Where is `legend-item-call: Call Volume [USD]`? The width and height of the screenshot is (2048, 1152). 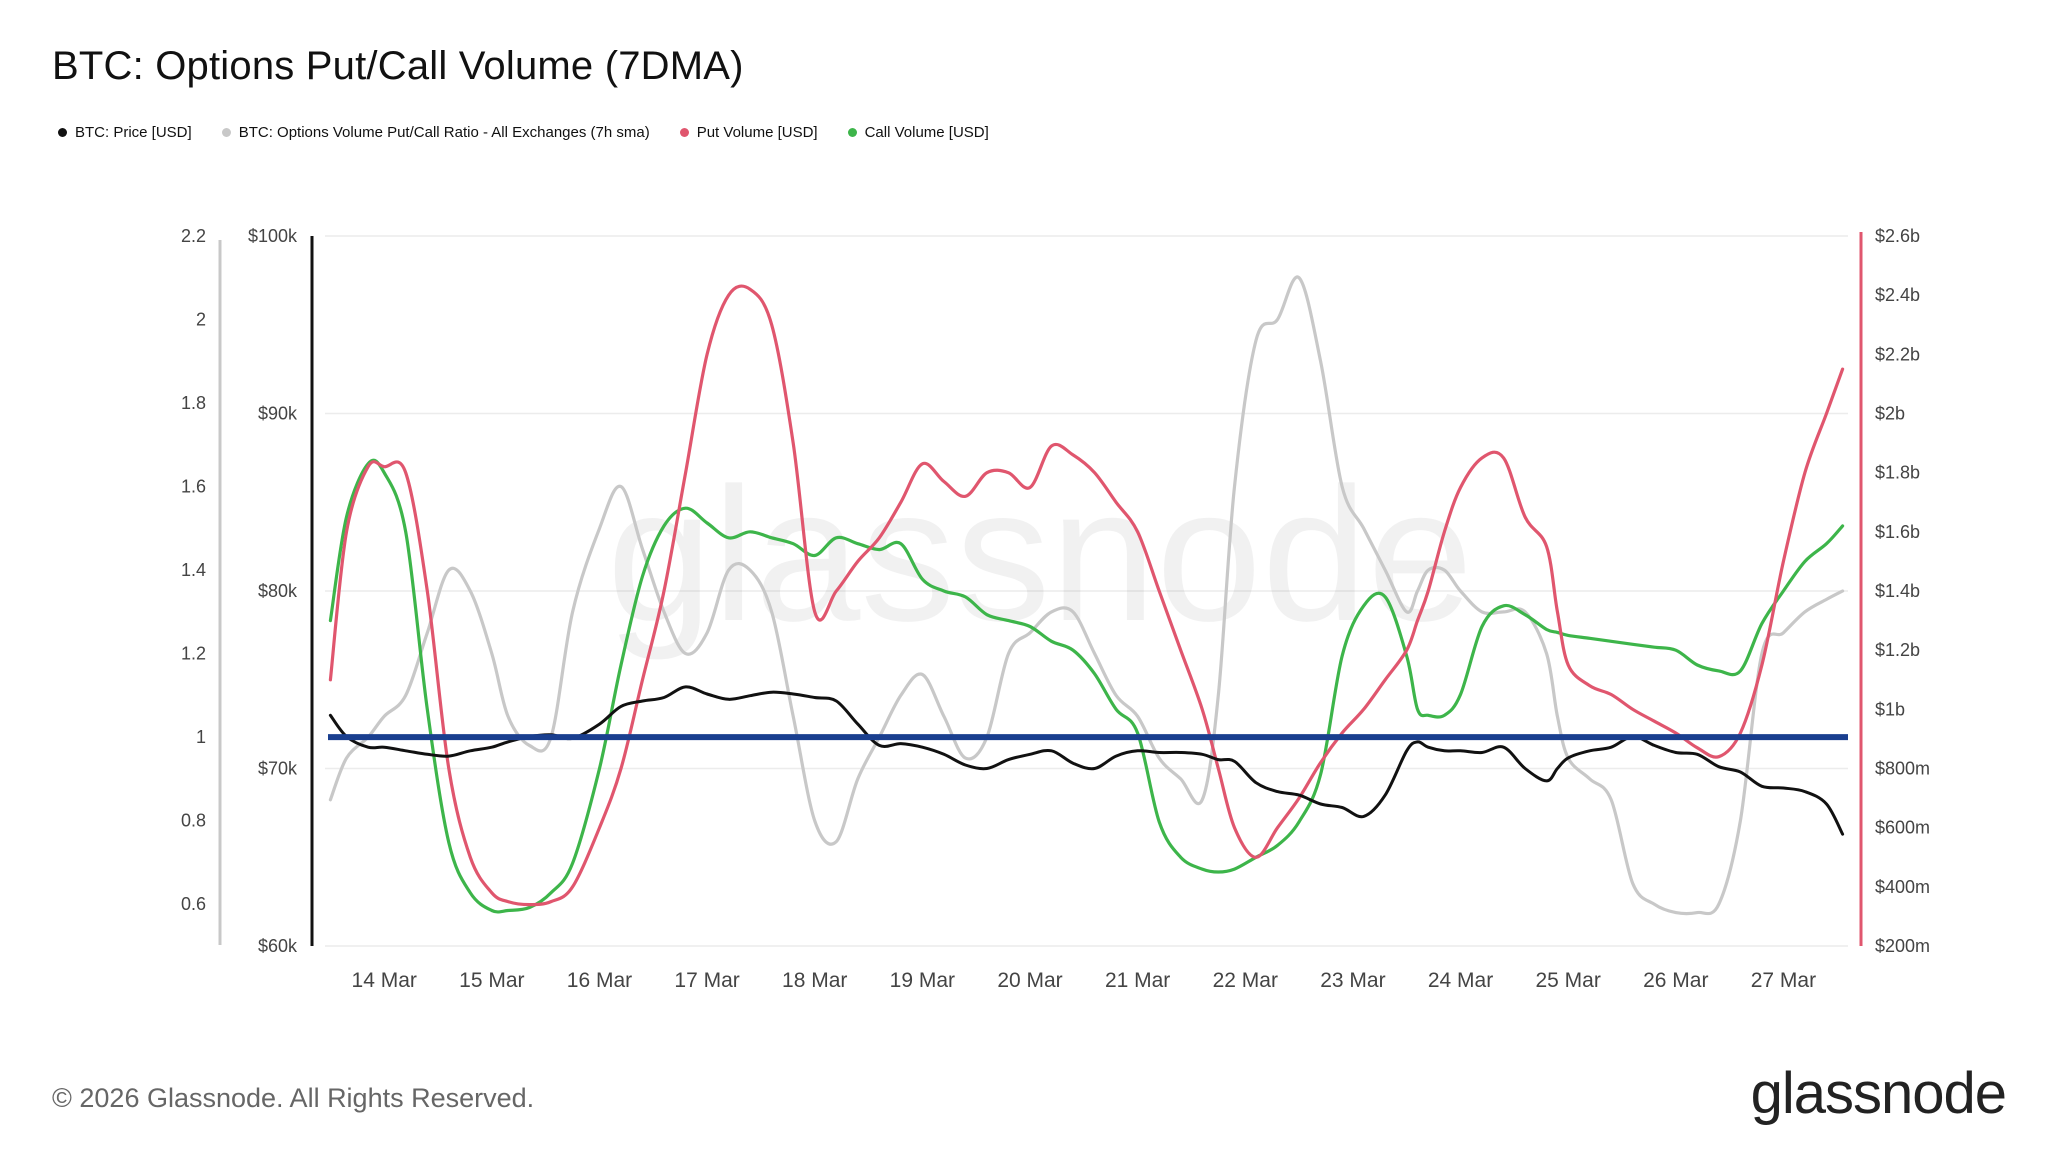
legend-item-call: Call Volume [USD] is located at coordinates (918, 132).